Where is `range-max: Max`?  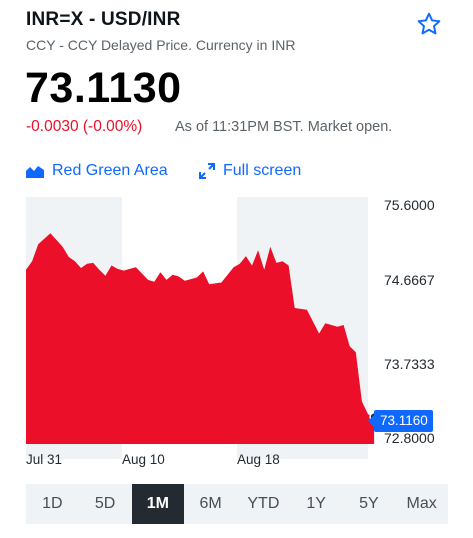
range-max: Max is located at coordinates (421, 503).